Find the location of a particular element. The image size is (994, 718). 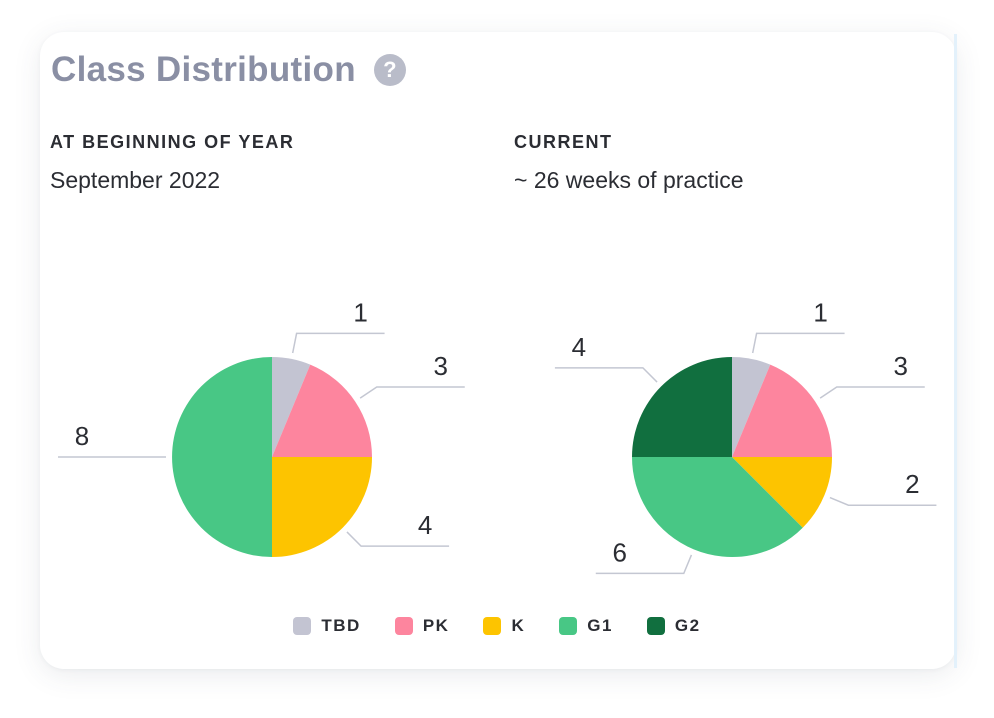

card-title: Class Distribution is located at coordinates (203, 69).